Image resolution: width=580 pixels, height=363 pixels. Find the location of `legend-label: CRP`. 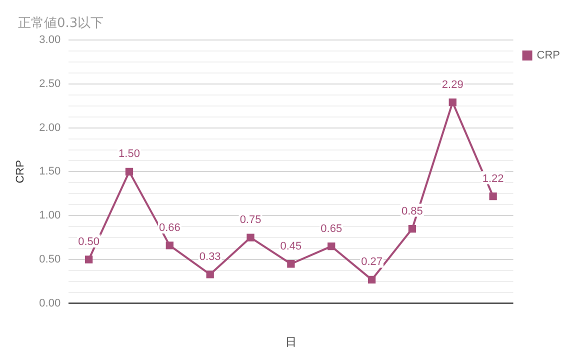

legend-label: CRP is located at coordinates (548, 56).